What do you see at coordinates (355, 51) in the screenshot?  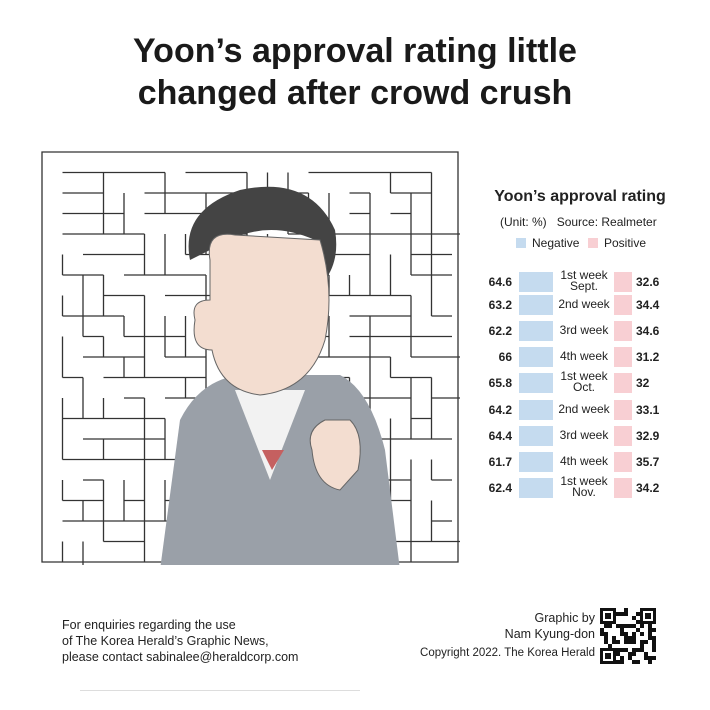 I see `title-line: Yoon’s approval rating little` at bounding box center [355, 51].